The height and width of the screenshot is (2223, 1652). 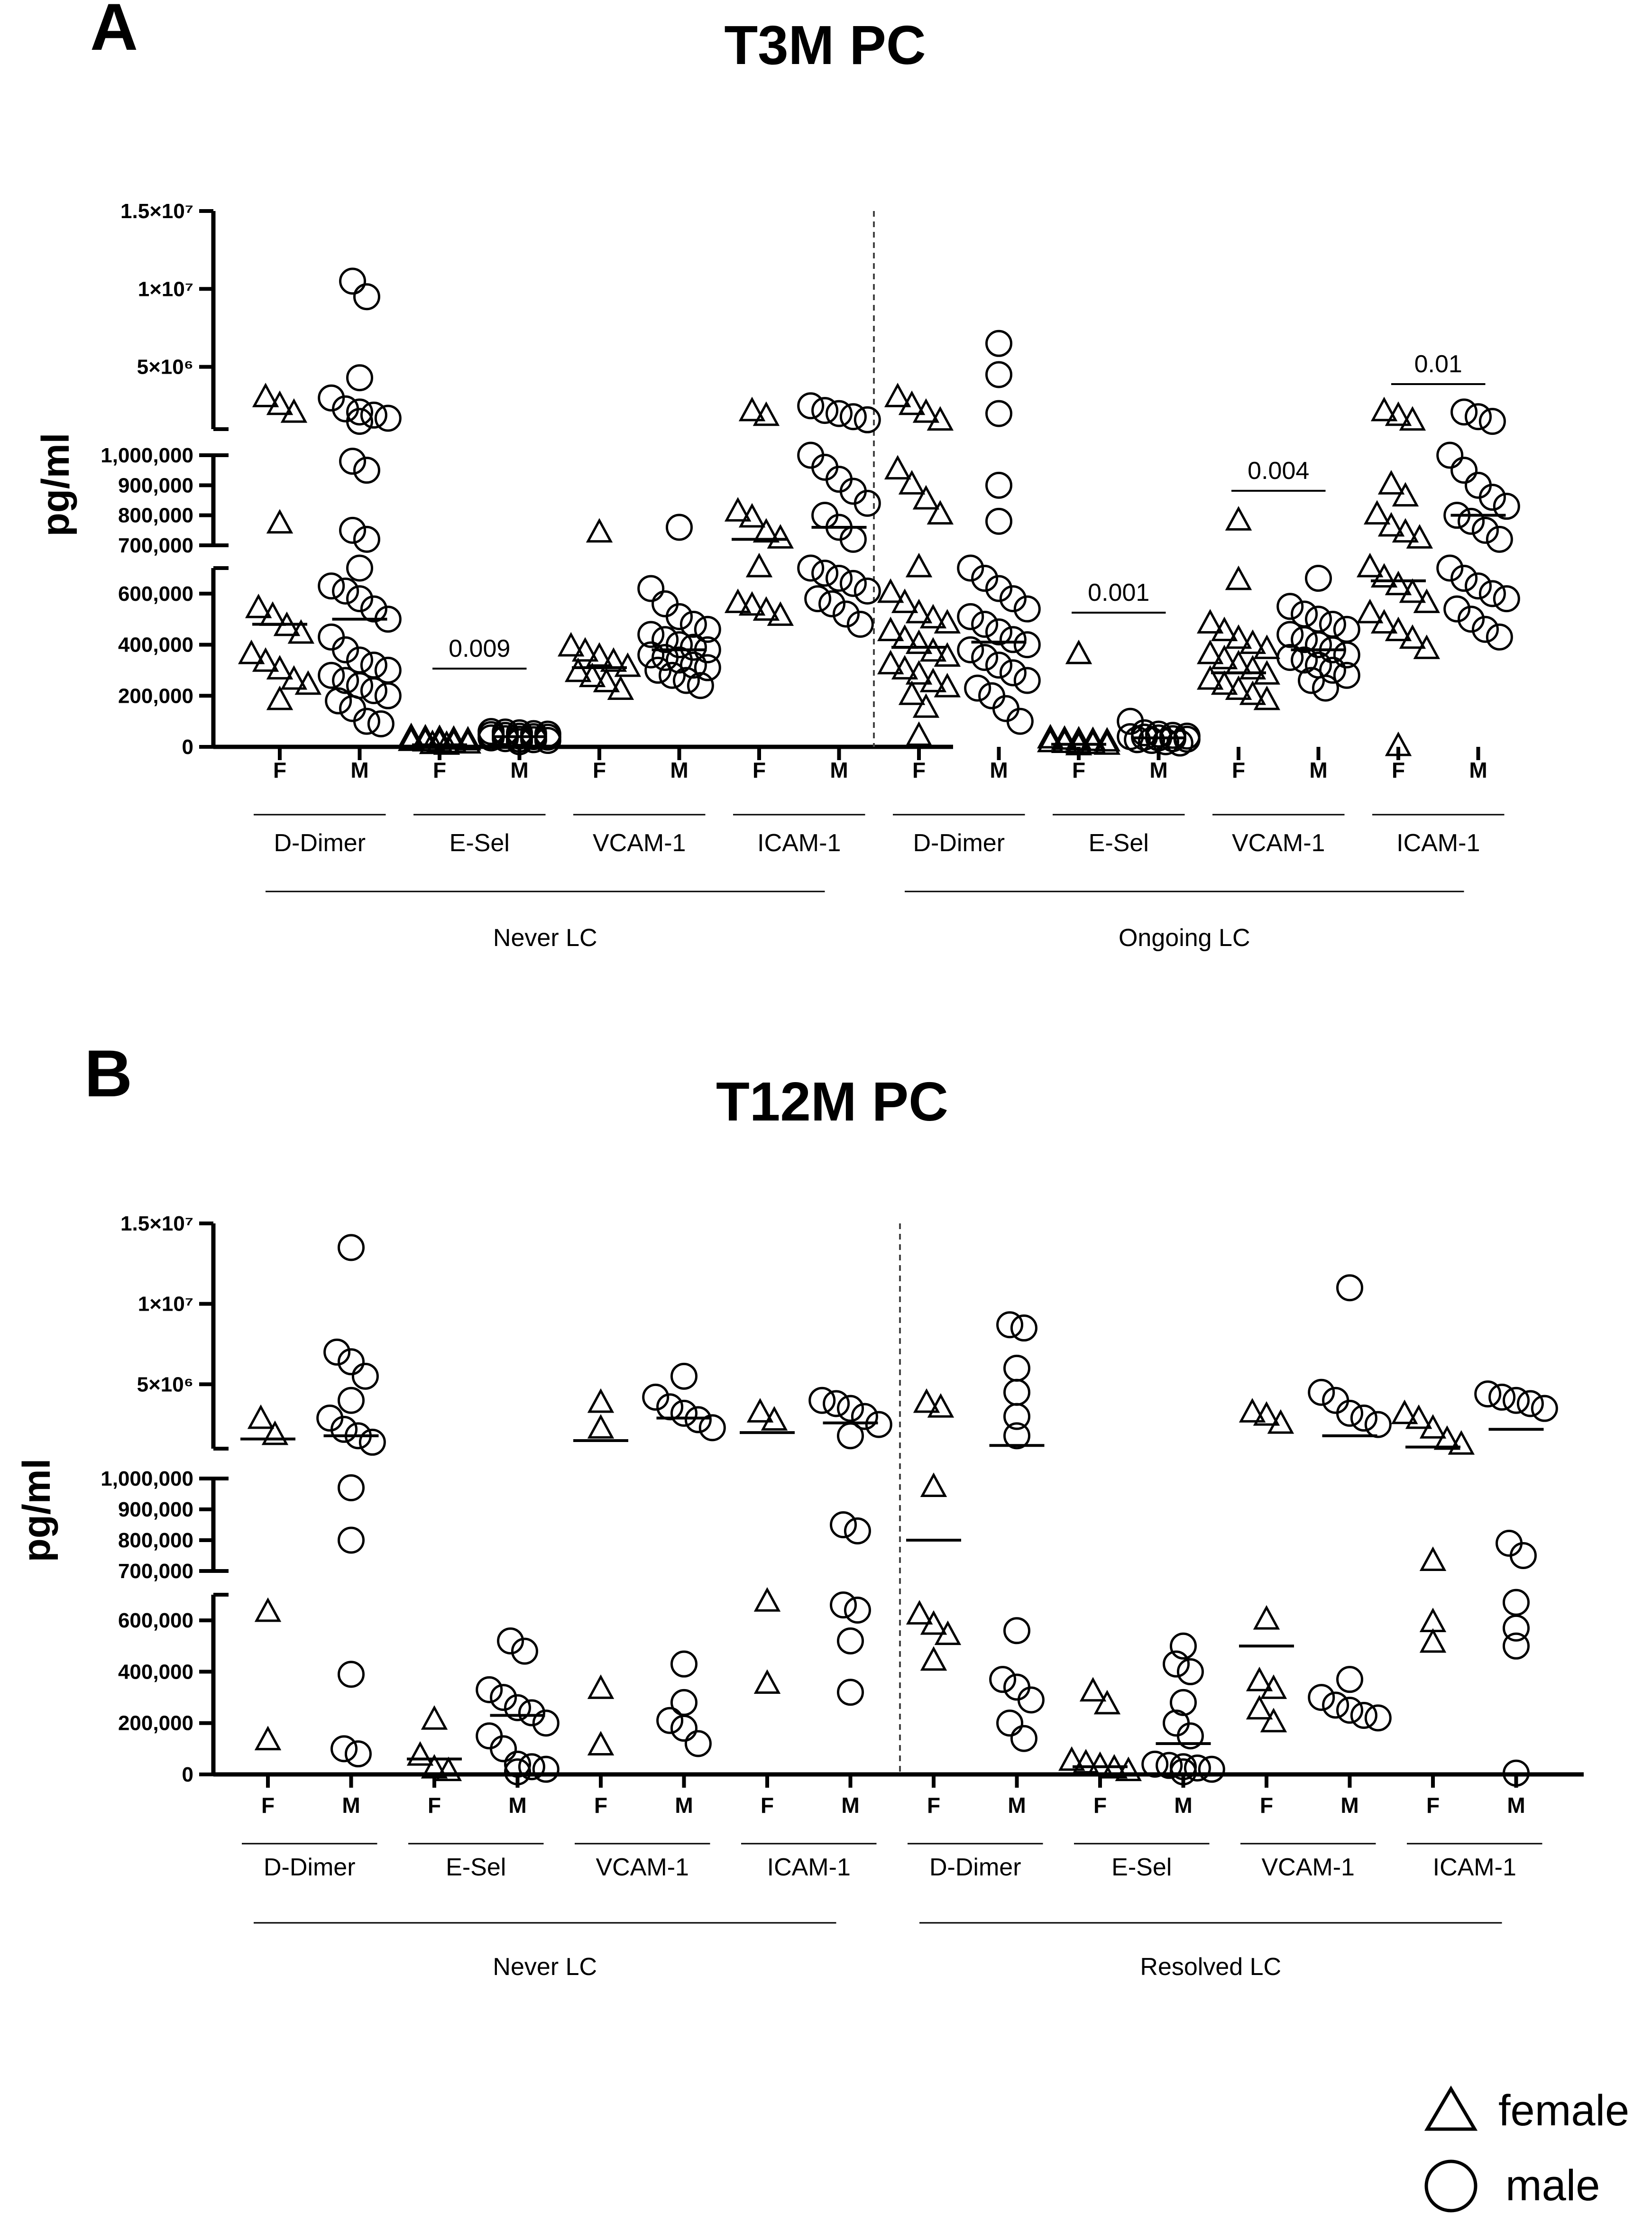 What do you see at coordinates (864, 1416) in the screenshot?
I see `panel-b-never-lc-icam-1-m-point` at bounding box center [864, 1416].